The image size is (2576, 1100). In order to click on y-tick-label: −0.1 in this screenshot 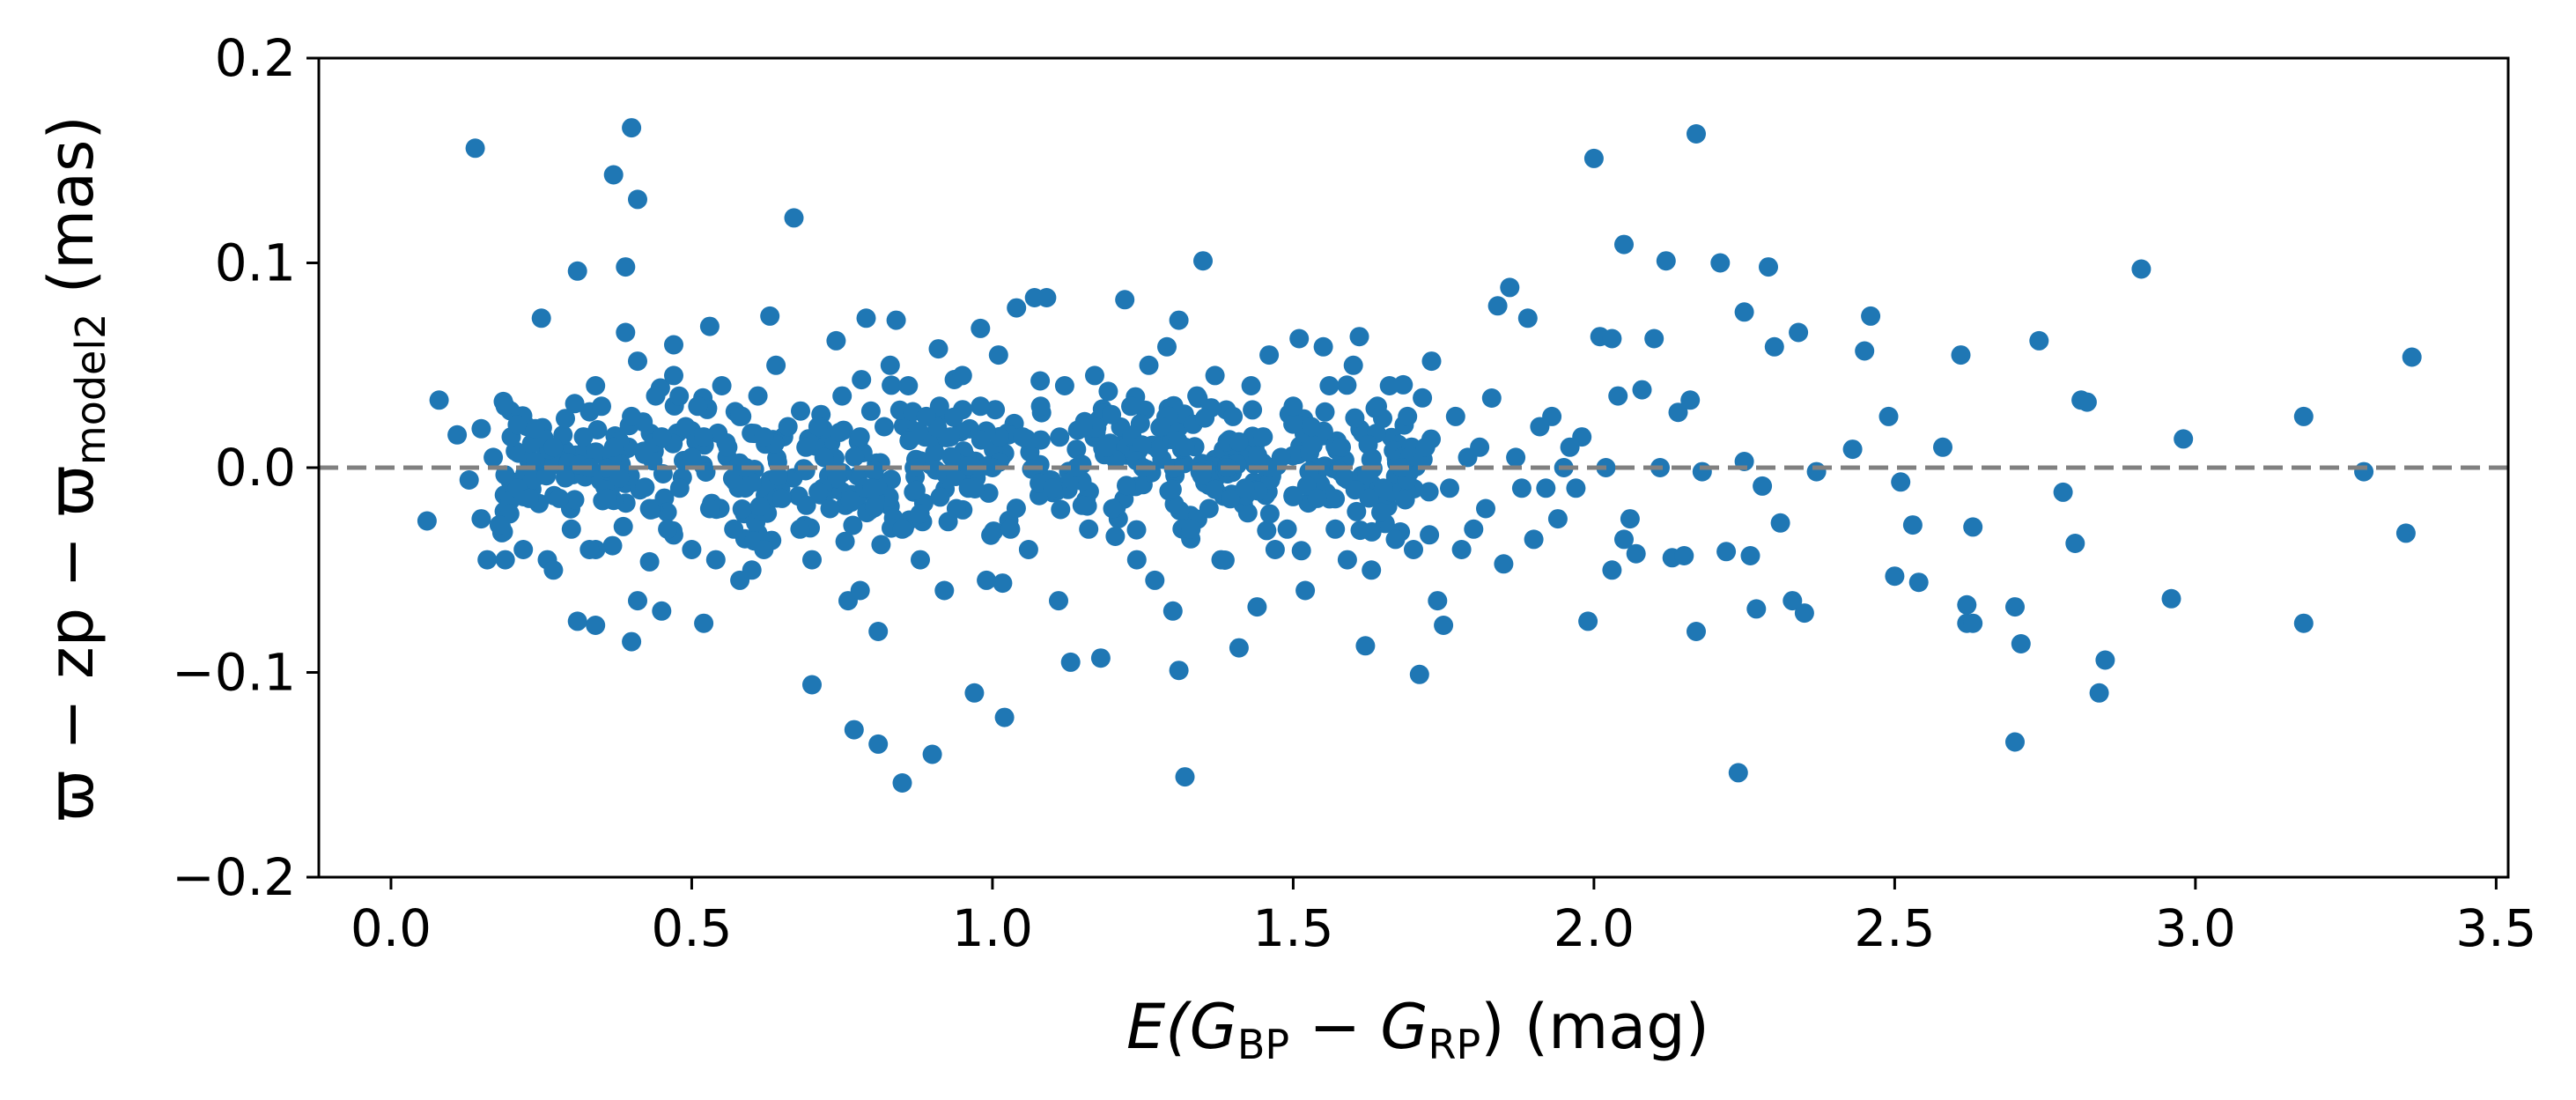, I will do `click(234, 673)`.